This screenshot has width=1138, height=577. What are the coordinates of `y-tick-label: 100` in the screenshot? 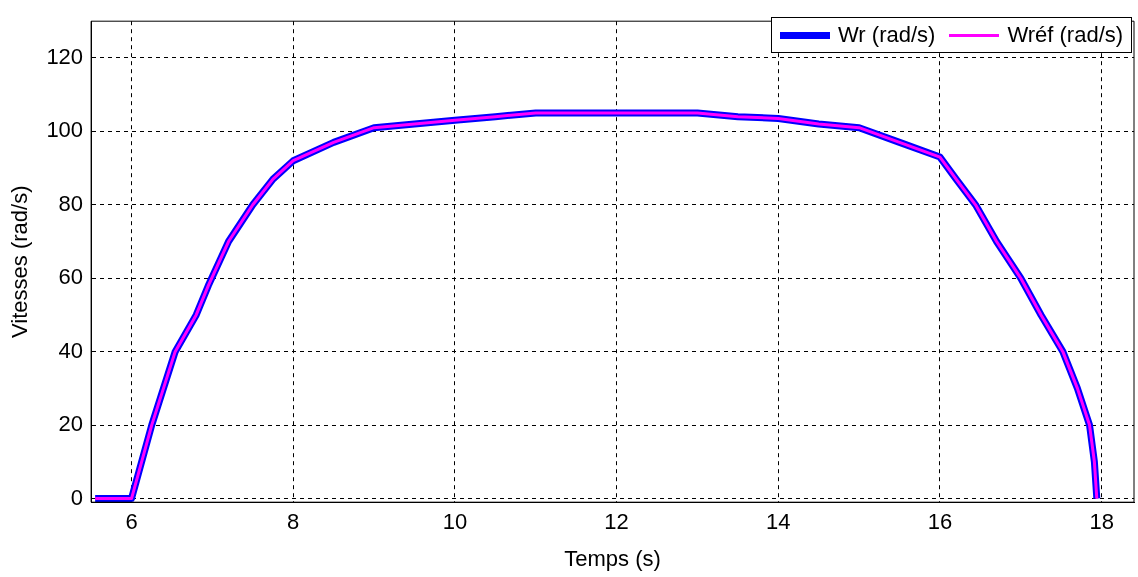 It's located at (65, 130).